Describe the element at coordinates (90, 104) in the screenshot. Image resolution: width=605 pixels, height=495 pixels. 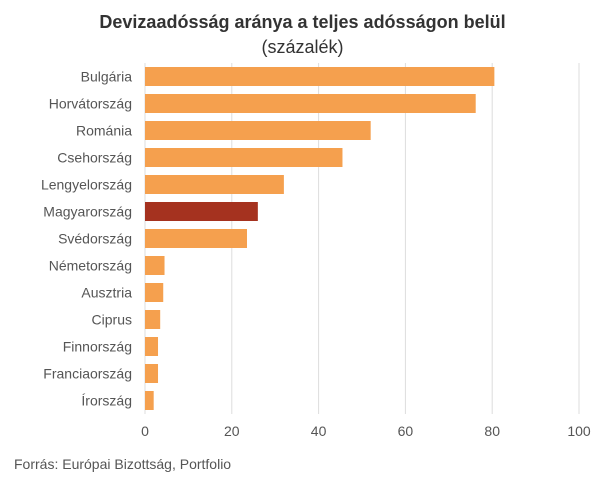
I see `category-label: Horvátország` at that location.